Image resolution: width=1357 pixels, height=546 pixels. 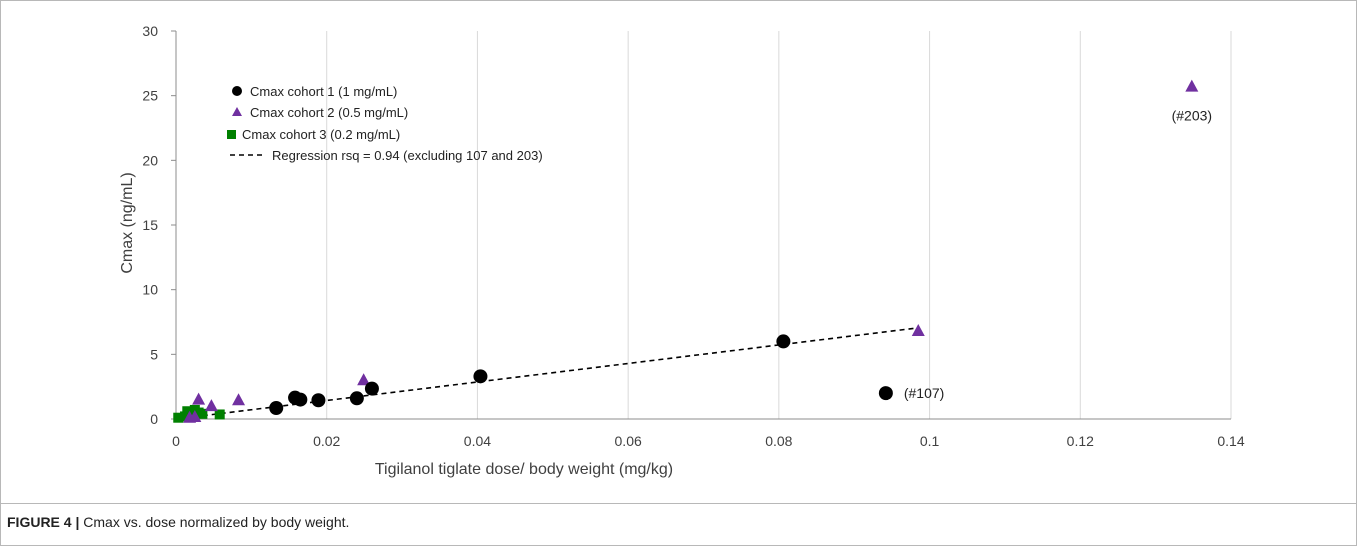 What do you see at coordinates (150, 31) in the screenshot?
I see `y-tick-label: 30` at bounding box center [150, 31].